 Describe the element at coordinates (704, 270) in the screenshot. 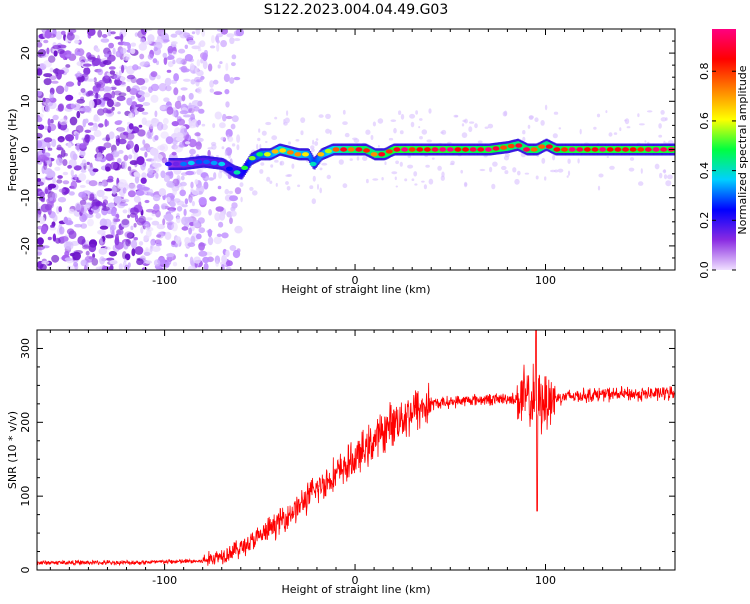

I see `colorbar-tick-label: 0.0` at that location.